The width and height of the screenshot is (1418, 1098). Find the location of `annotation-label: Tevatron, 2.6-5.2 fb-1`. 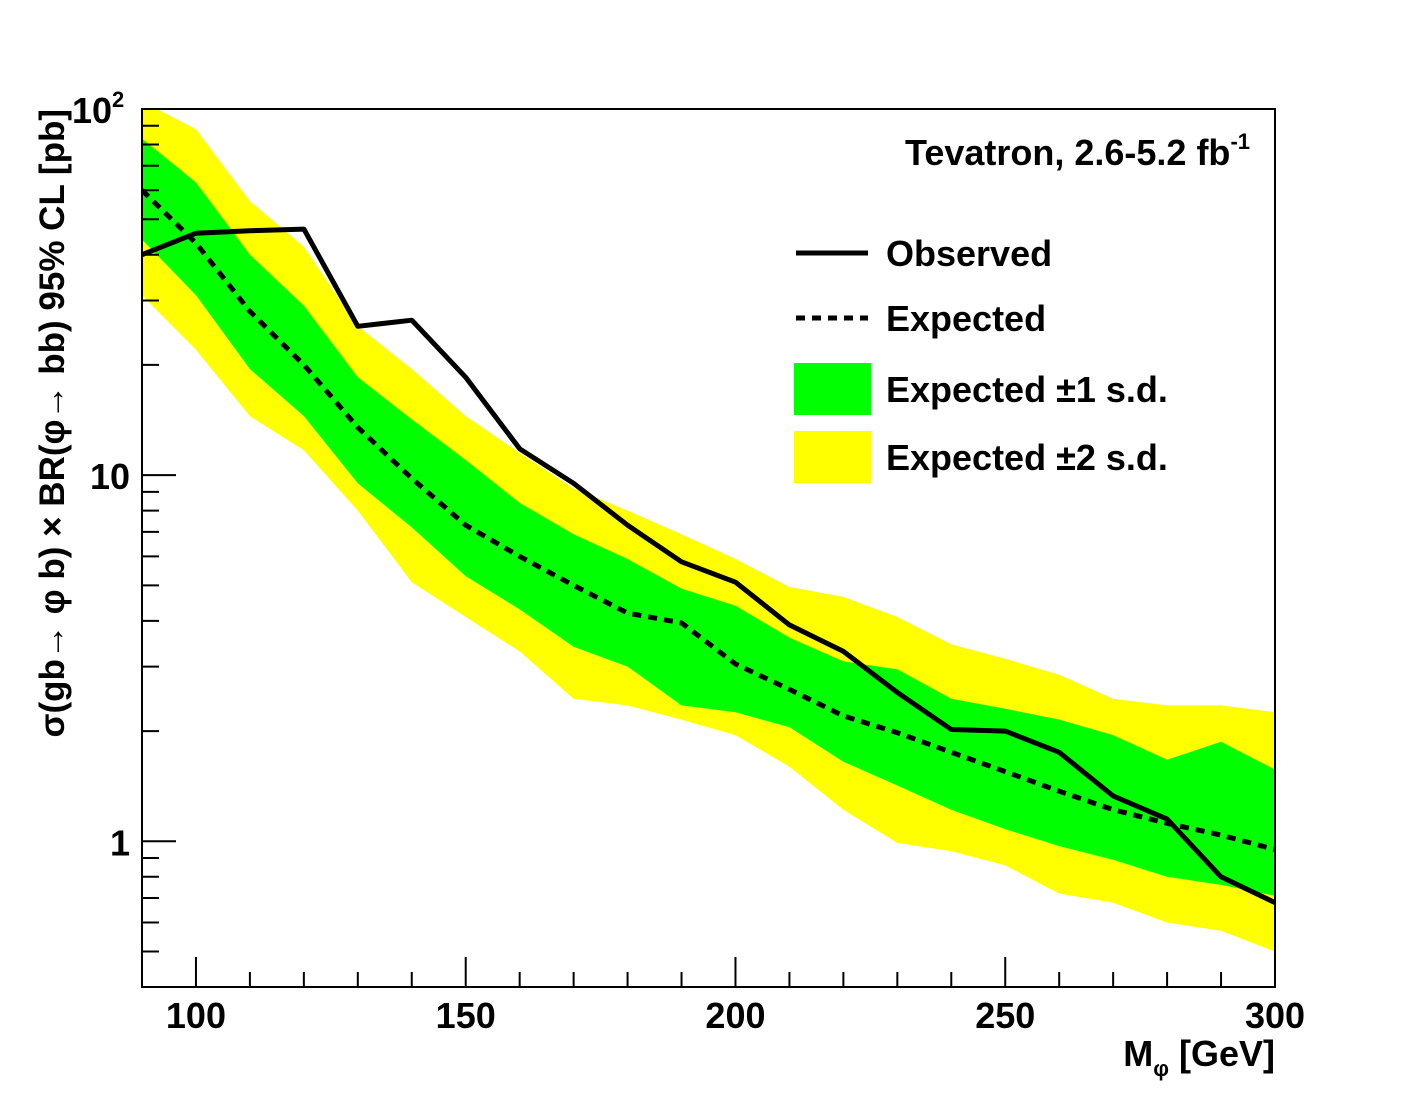

annotation-label: Tevatron, 2.6-5.2 fb-1 is located at coordinates (1077, 151).